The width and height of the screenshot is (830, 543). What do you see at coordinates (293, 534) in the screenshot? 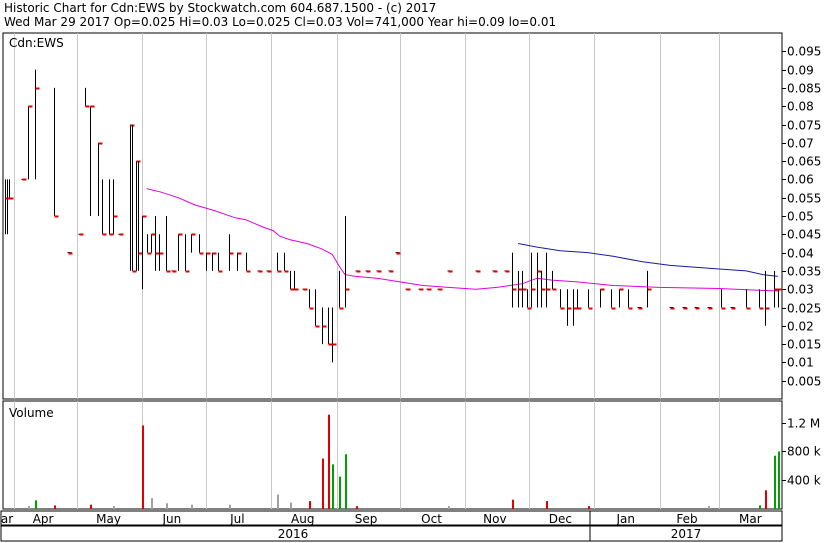
I see `year-label-2016: 2016` at bounding box center [293, 534].